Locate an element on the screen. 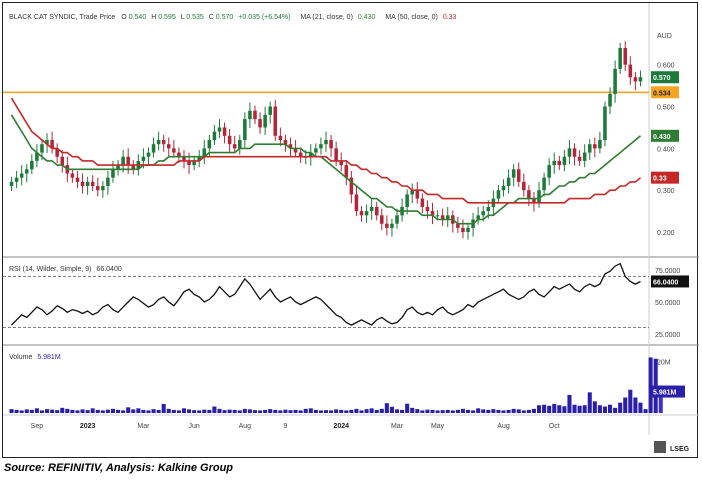 The width and height of the screenshot is (702, 488). rsi-label: RSI (14, Wilder, Simple, 9) is located at coordinates (50, 269).